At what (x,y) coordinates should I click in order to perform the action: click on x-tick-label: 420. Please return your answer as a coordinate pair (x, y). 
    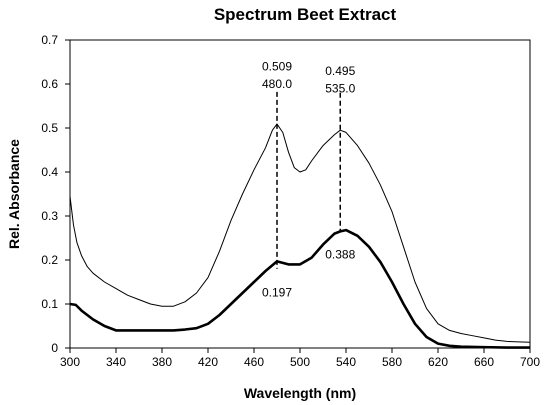
    Looking at the image, I should click on (208, 362).